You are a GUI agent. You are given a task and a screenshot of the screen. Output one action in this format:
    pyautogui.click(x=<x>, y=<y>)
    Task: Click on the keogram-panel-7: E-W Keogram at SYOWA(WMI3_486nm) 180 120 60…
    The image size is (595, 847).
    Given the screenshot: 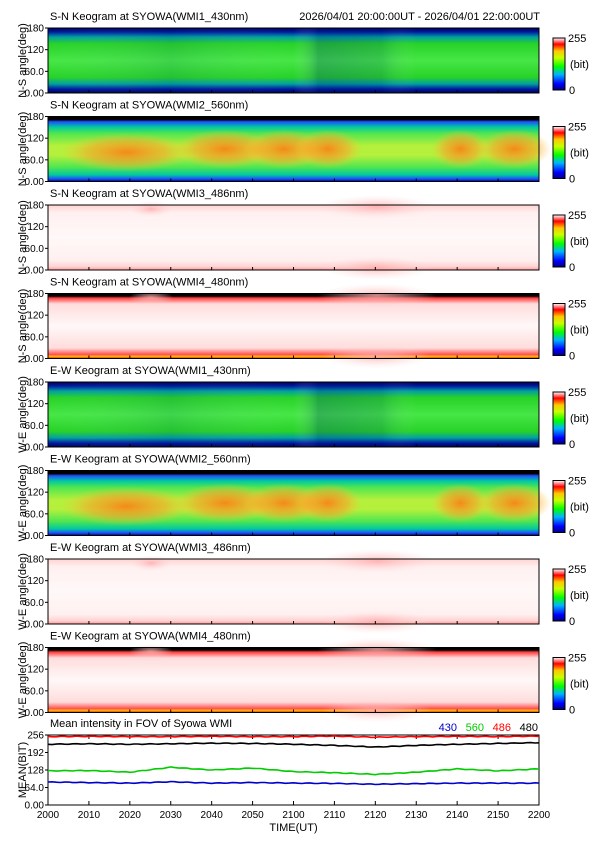 What is the action you would take?
    pyautogui.click(x=303, y=588)
    